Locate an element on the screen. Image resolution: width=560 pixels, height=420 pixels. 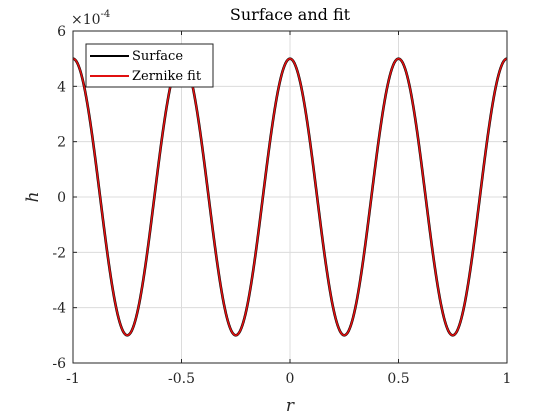
legend-box is located at coordinates (149, 65).